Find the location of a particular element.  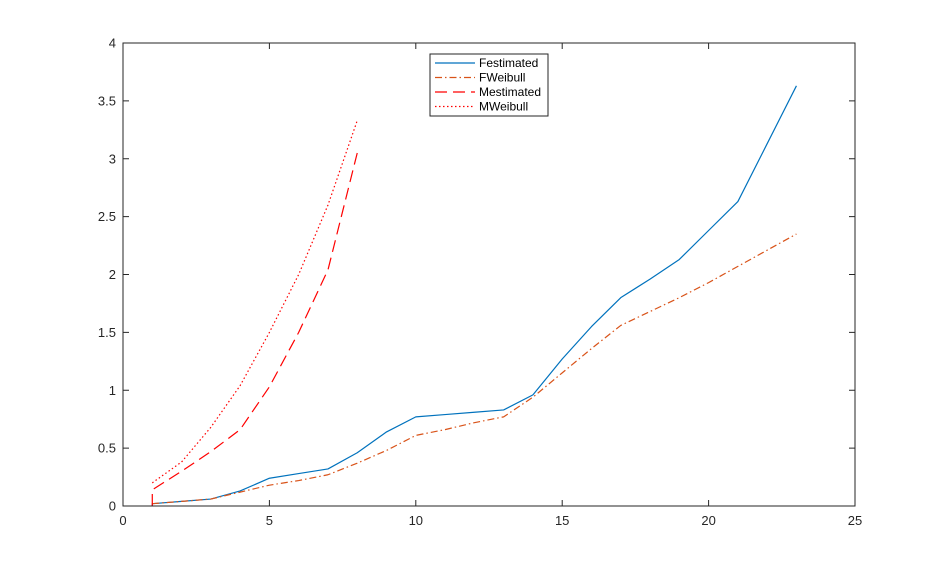

y-tick-label: 3 is located at coordinates (112, 158).